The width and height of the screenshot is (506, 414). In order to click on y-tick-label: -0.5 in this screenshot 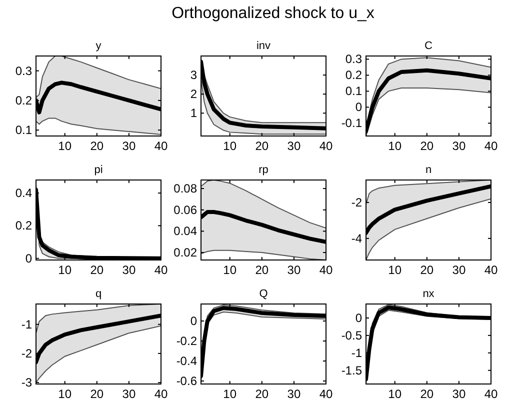, I will do `click(351, 335)`.